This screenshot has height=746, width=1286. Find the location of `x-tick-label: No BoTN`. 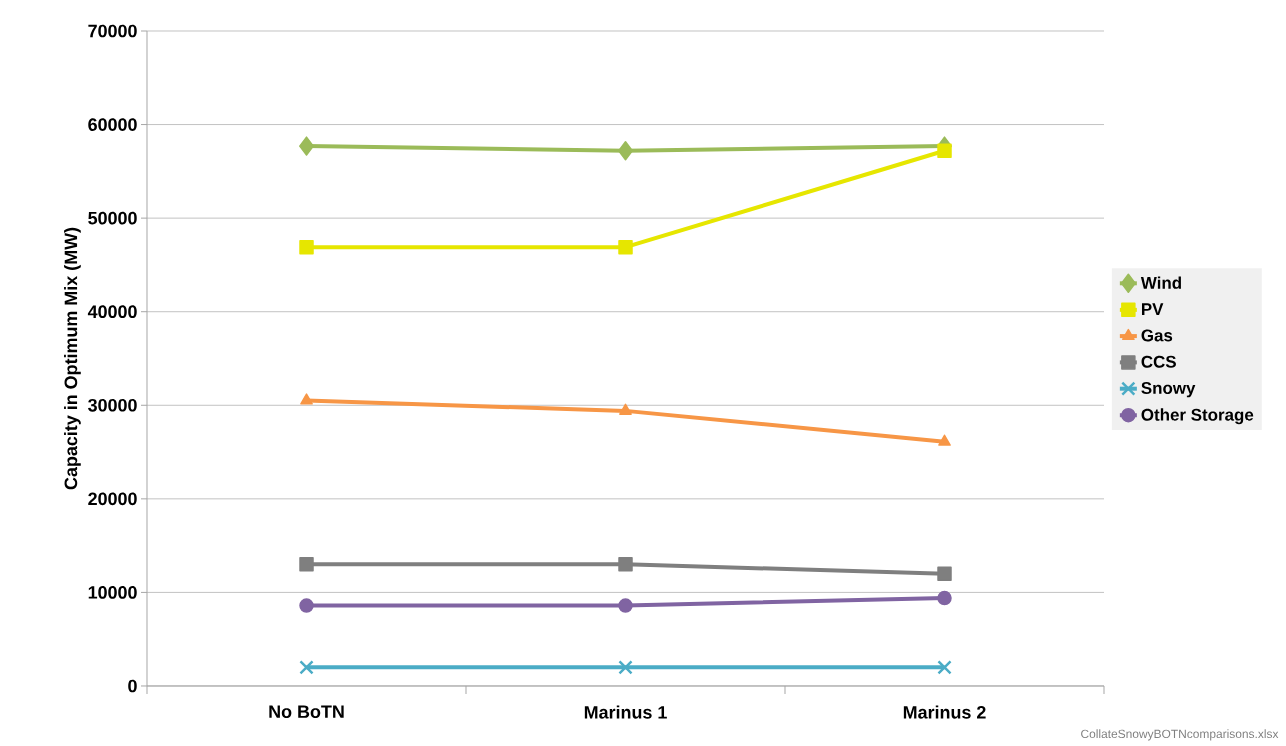

x-tick-label: No BoTN is located at coordinates (306, 712).